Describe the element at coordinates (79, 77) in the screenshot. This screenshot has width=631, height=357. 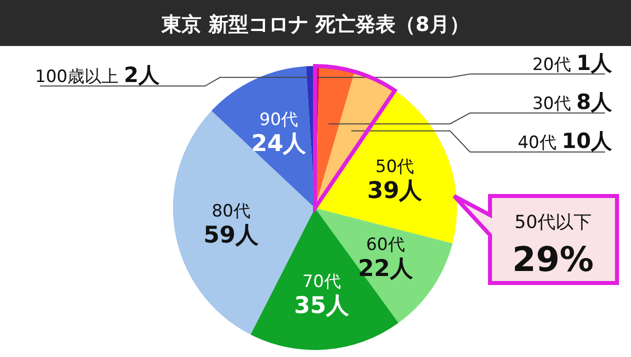
I see `slice-label: 100歳以上` at that location.